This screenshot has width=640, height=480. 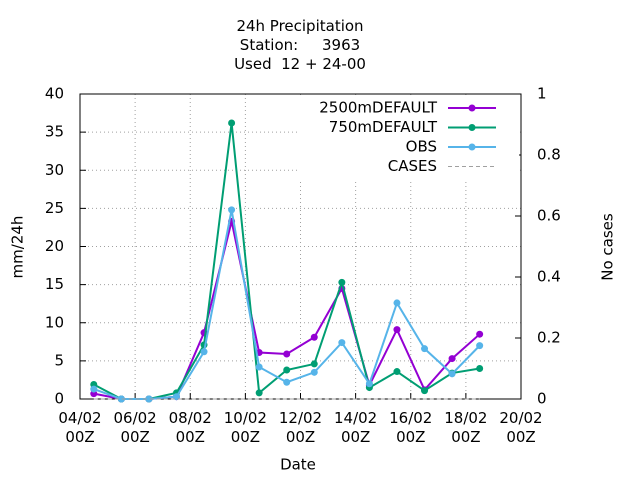 What do you see at coordinates (421, 147) in the screenshot?
I see `legend-label: OBS` at bounding box center [421, 147].